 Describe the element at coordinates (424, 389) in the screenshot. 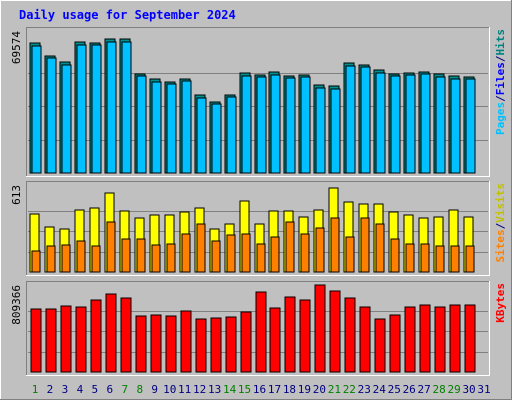

I see `x-tick-label: 27` at that location.